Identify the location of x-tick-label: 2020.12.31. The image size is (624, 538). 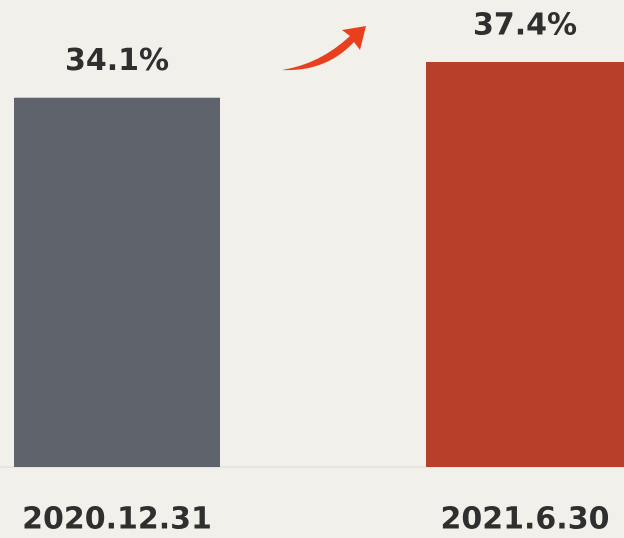
(117, 519).